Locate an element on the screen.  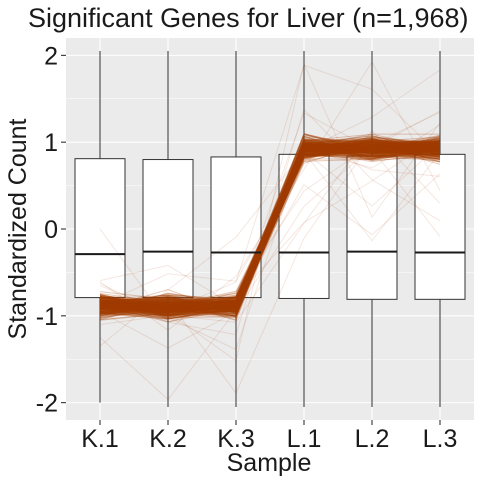
y-tick-label: 2 is located at coordinates (51, 56).